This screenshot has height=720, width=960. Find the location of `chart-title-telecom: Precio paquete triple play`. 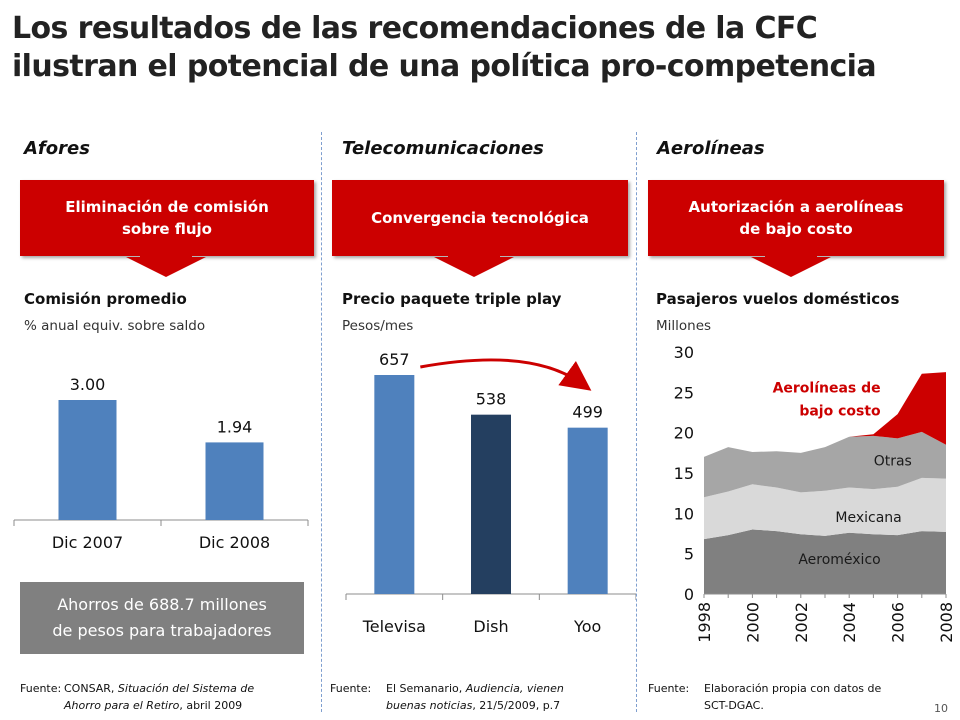

chart-title-telecom: Precio paquete triple play is located at coordinates (452, 299).